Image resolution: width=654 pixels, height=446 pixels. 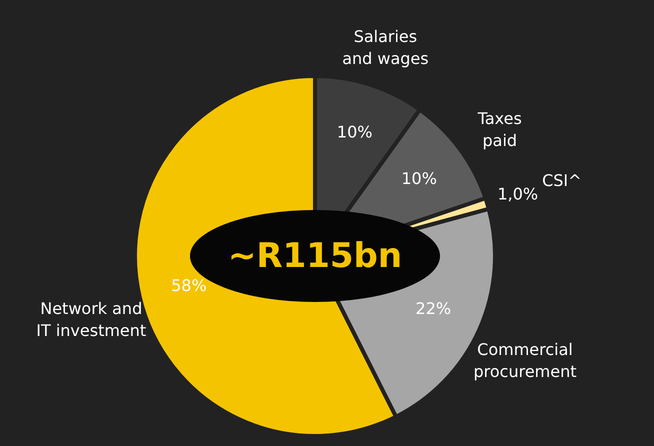 I want to click on text: ~R115bn, so click(x=315, y=256).